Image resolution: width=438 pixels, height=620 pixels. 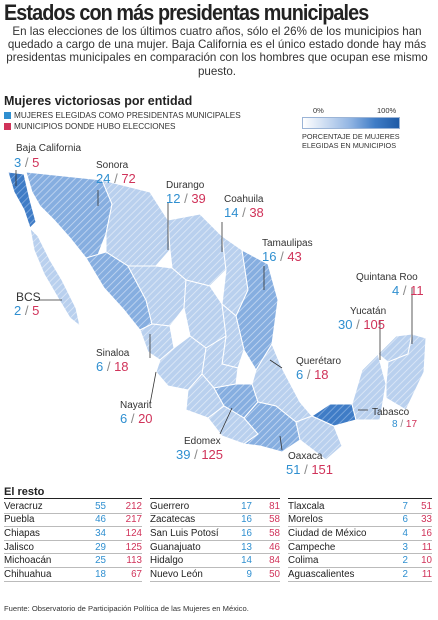 What do you see at coordinates (212, 454) in the screenshot?
I see `state-total: 125` at bounding box center [212, 454].